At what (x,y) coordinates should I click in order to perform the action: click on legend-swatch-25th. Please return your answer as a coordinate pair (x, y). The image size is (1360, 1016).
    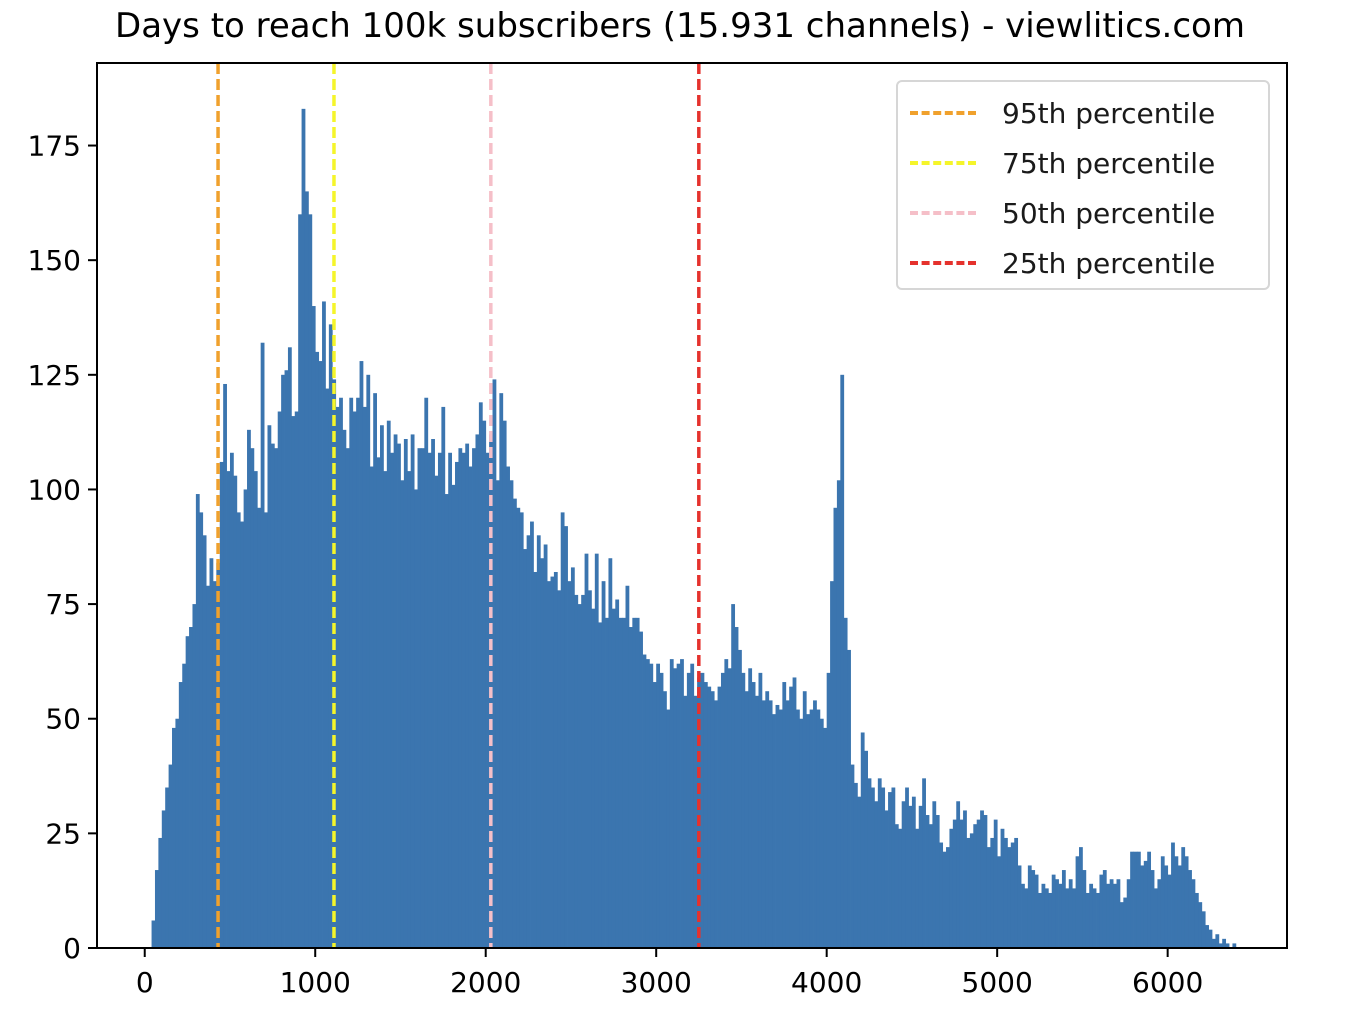
    Looking at the image, I should click on (943, 263).